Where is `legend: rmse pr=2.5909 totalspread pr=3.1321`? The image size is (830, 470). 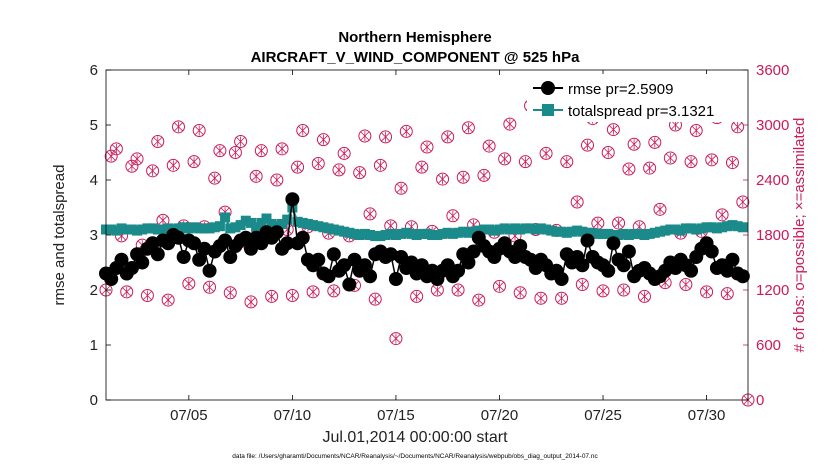
legend: rmse pr=2.5909 totalspread pr=3.1321 is located at coordinates (635, 98).